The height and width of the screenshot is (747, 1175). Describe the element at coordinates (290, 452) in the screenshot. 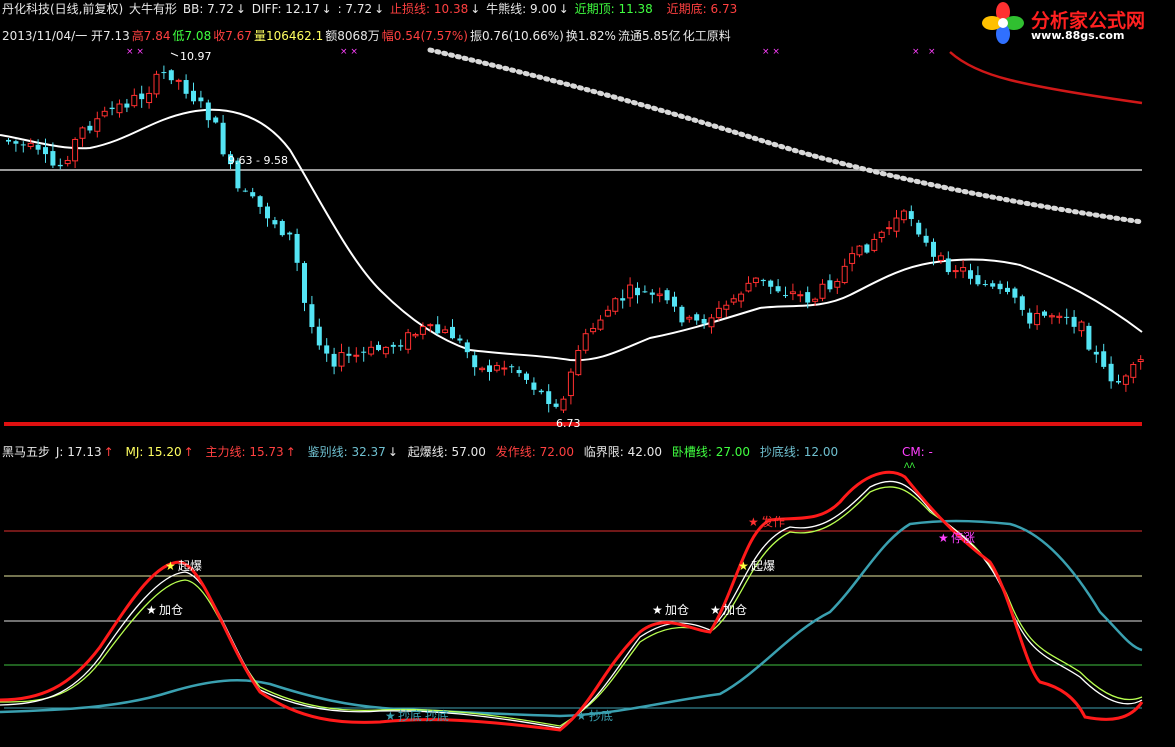

I see `up-arrow-icon: ↑` at that location.